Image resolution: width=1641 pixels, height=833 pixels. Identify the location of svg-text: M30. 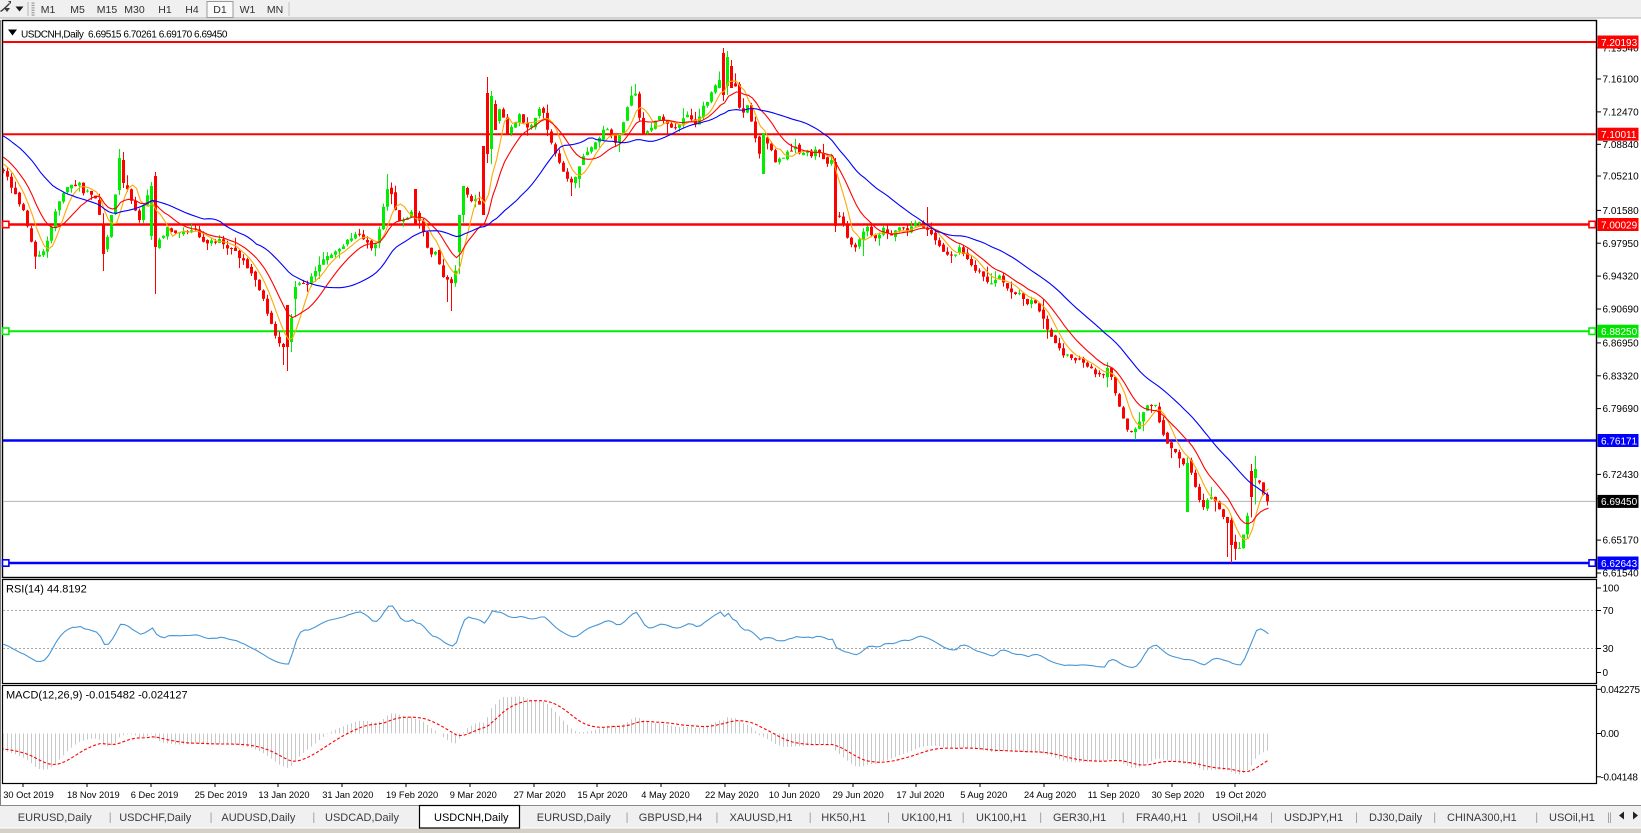
(134, 10).